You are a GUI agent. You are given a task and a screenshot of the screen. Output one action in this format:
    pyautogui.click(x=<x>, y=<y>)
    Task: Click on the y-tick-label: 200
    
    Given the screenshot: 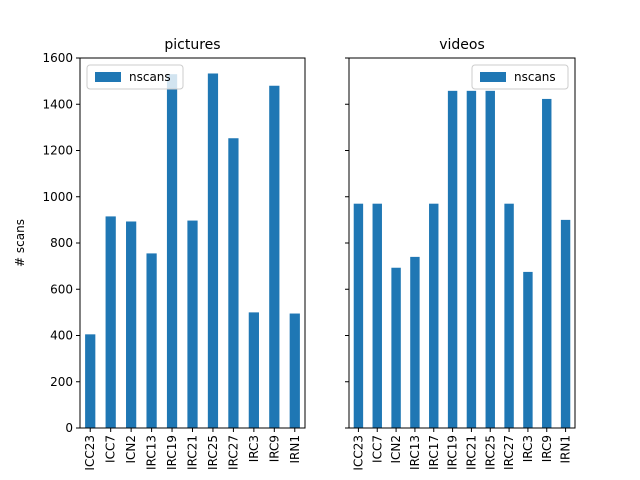 What is the action you would take?
    pyautogui.click(x=61, y=382)
    